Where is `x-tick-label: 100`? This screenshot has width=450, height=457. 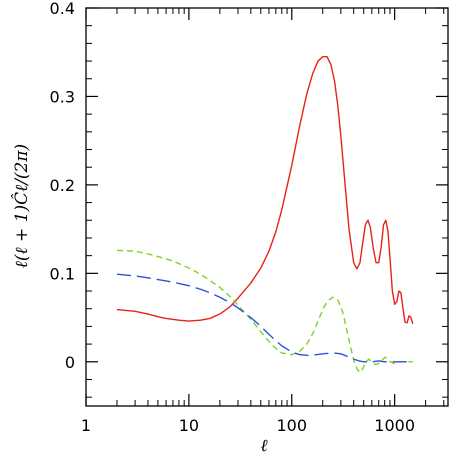
x-tick-label: 100 is located at coordinates (291, 425).